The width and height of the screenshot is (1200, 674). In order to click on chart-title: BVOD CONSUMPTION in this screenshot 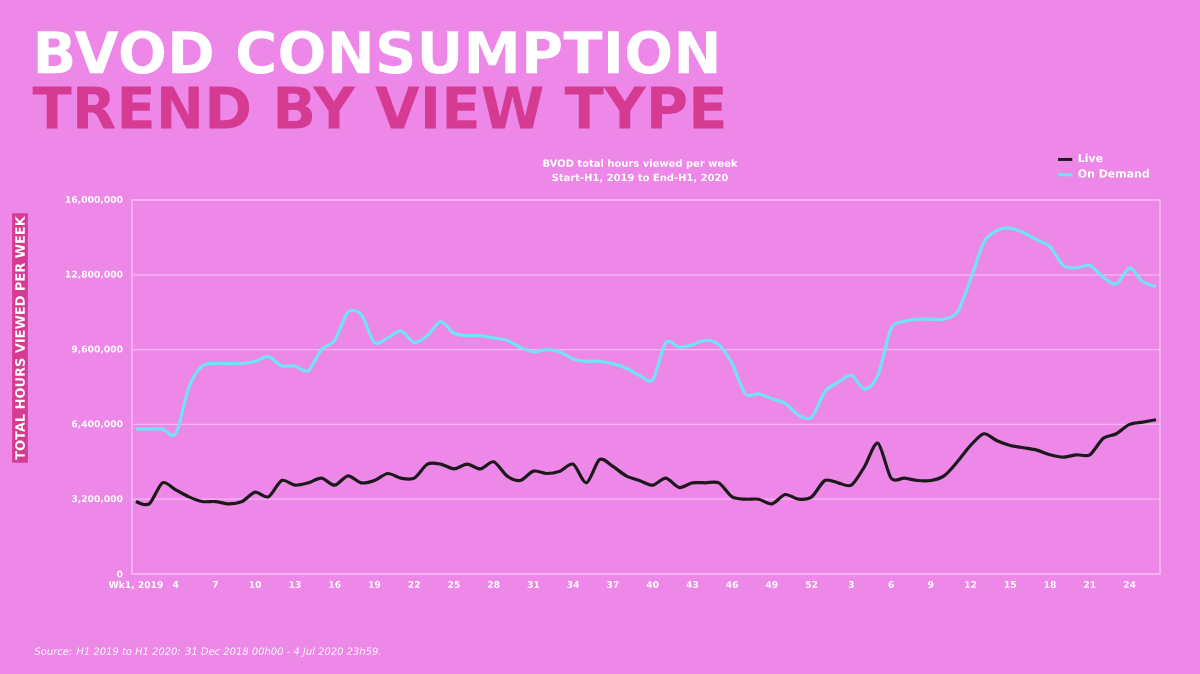, I will do `click(377, 52)`.